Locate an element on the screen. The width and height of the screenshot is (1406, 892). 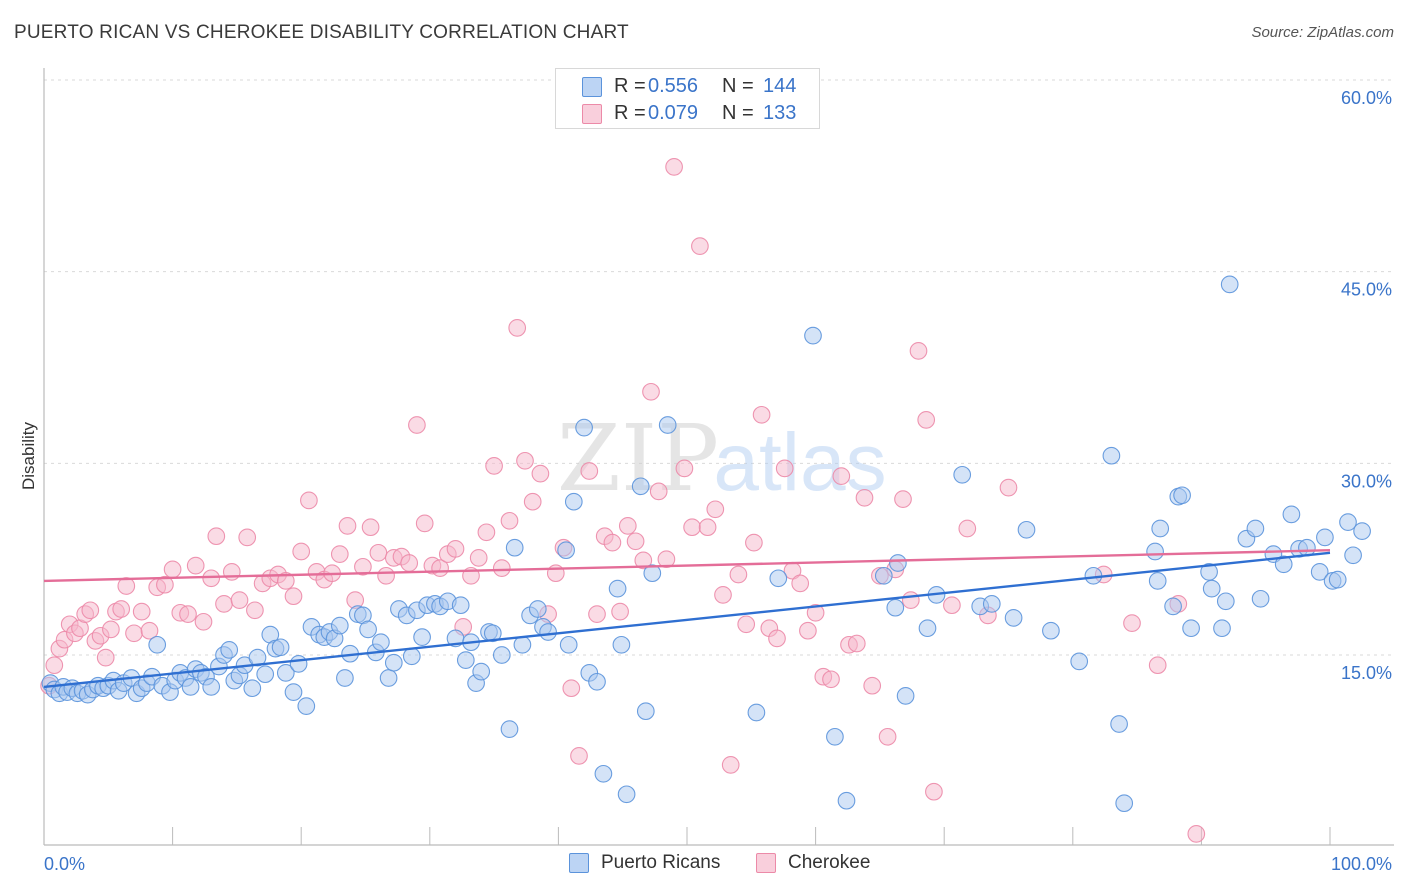
y-tick-label: 30.0% is located at coordinates (1366, 481).